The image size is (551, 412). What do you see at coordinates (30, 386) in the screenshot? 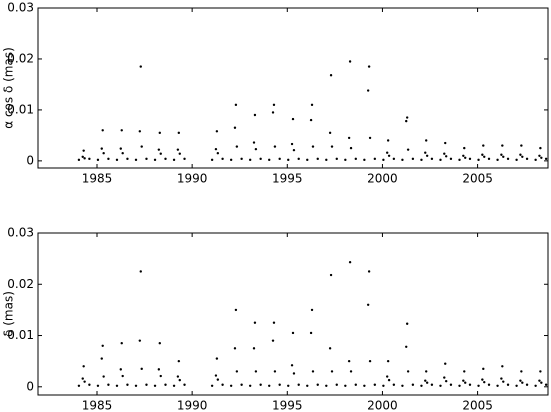
I see `y-tick-label: 0` at bounding box center [30, 386].